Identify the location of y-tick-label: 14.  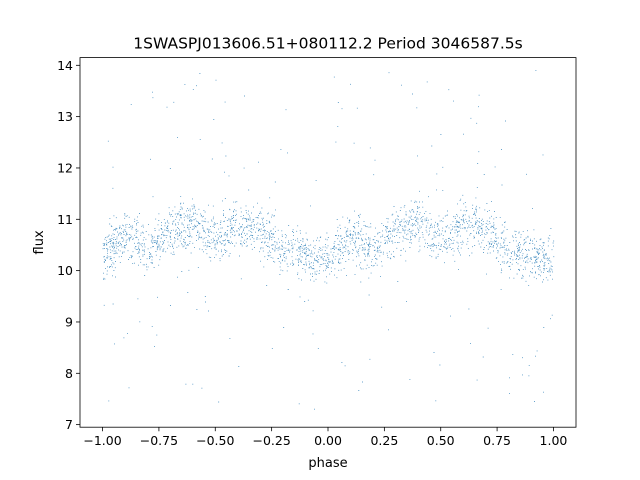
(65, 65).